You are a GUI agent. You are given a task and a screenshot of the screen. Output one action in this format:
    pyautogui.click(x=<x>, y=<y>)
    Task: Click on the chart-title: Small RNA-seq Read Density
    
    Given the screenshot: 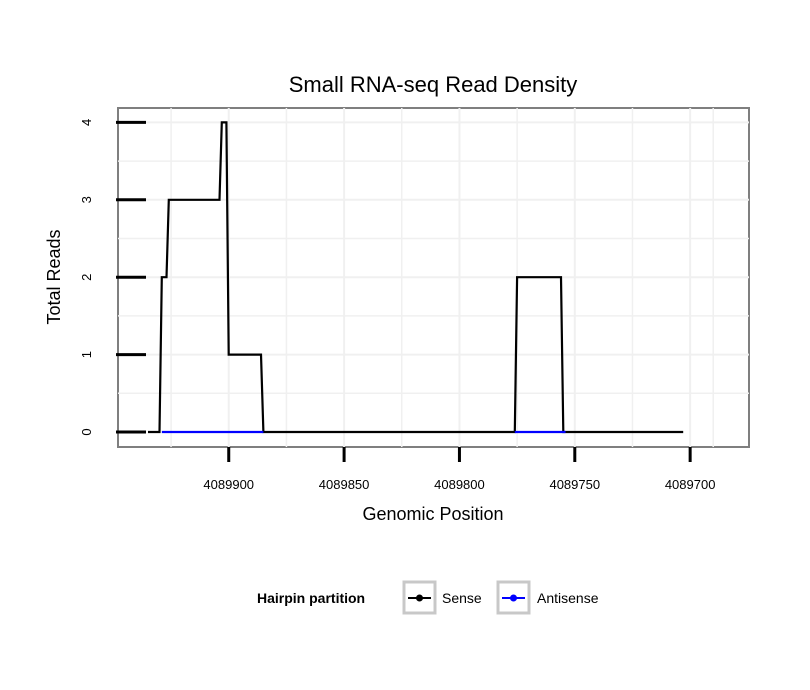 What is the action you would take?
    pyautogui.click(x=433, y=84)
    